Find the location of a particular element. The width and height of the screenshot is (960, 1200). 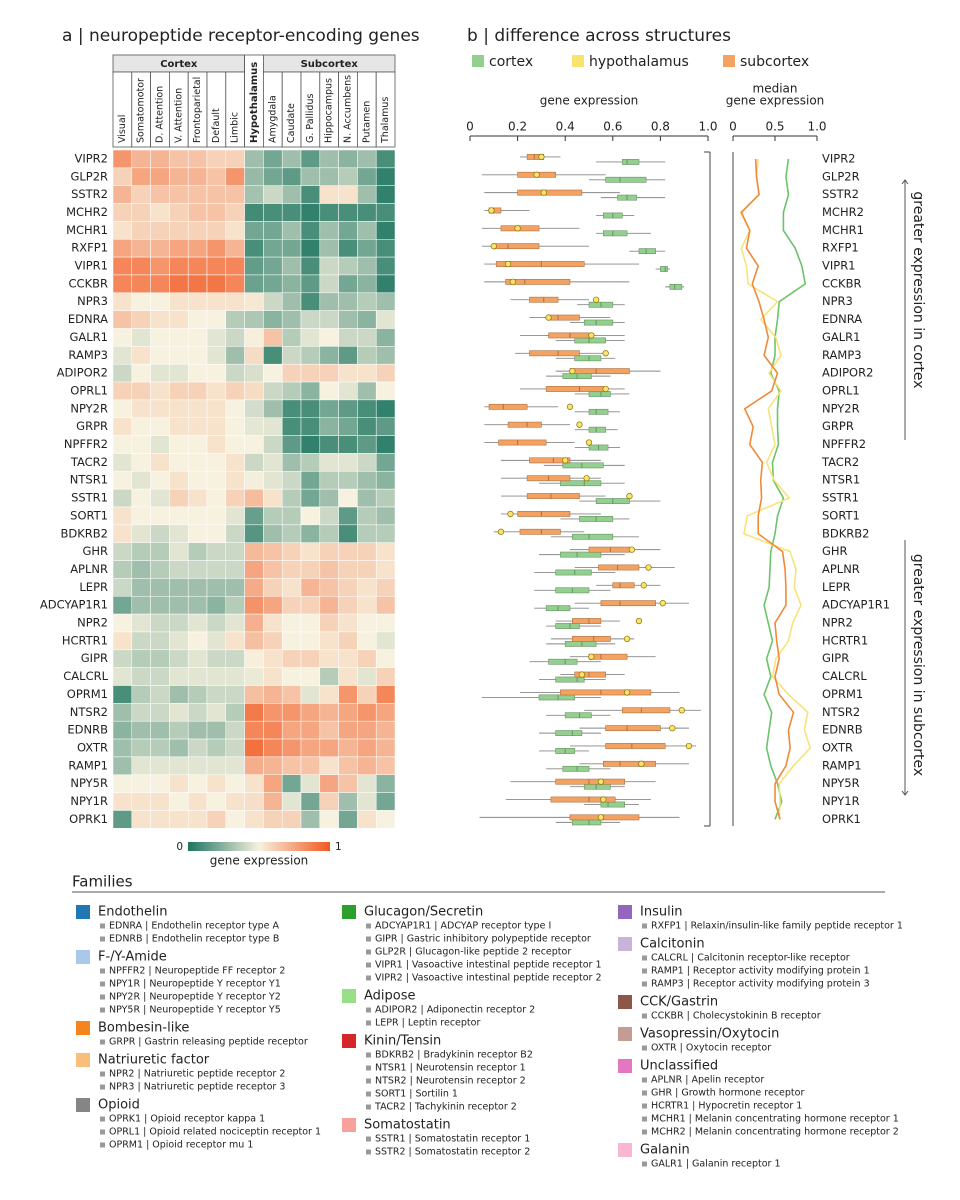

row-label-right: APLNR is located at coordinates (841, 569).